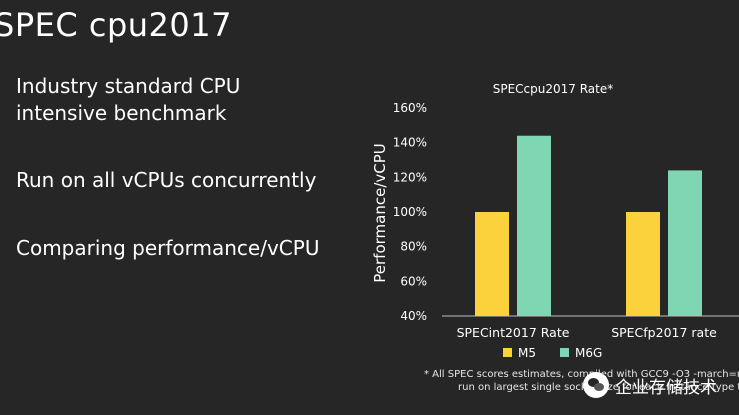  Describe the element at coordinates (410, 108) in the screenshot. I see `y-tick-label: 160%` at that location.